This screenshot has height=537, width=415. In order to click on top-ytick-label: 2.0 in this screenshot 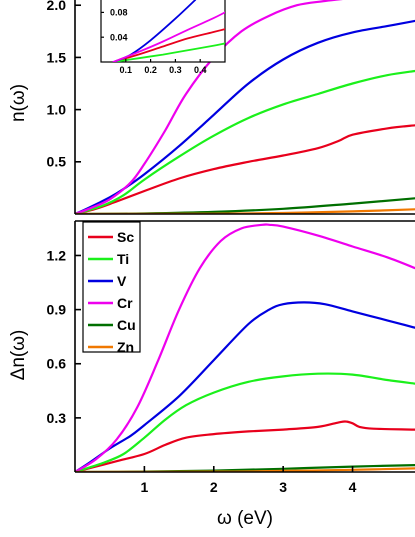, I will do `click(57, 6)`.